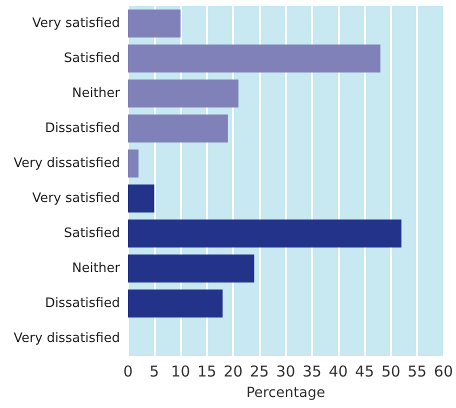 The image size is (456, 408). I want to click on x-tick-label: 45, so click(364, 371).